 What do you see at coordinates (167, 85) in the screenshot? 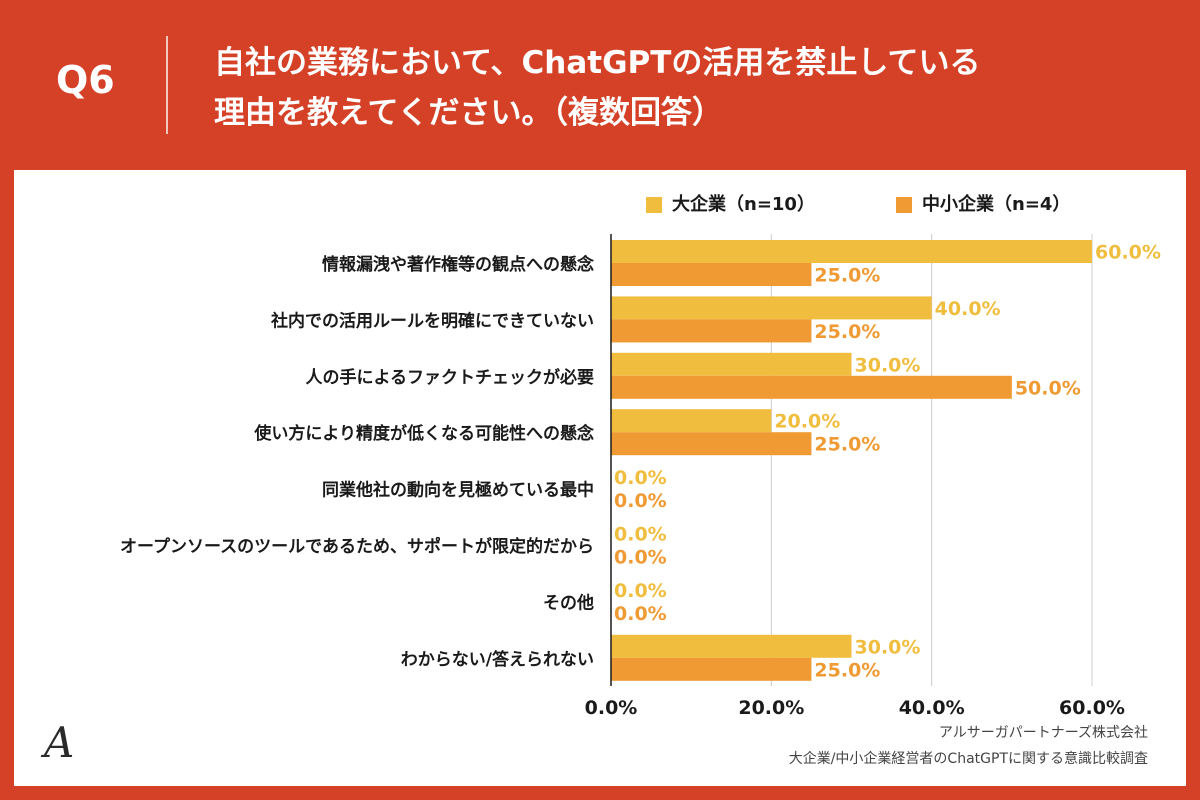
I see `header-divider` at bounding box center [167, 85].